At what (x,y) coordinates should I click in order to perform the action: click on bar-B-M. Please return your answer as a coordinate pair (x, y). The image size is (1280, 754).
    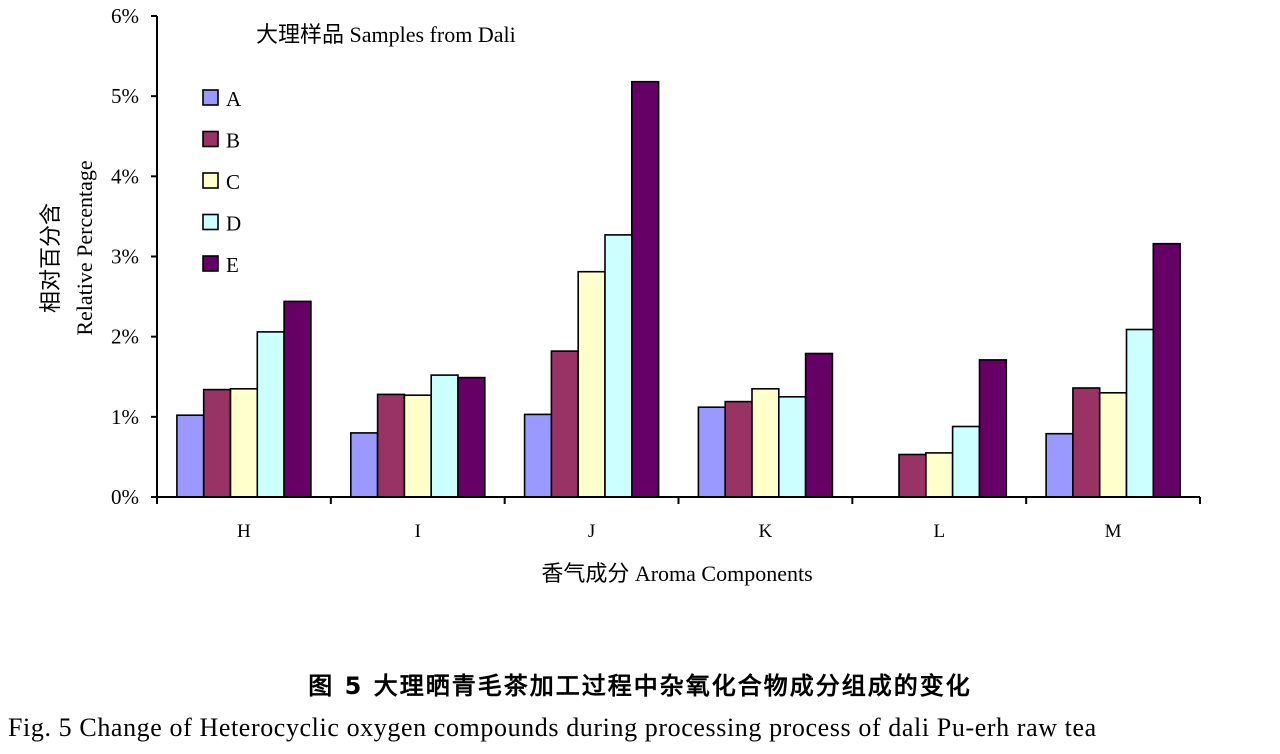
    Looking at the image, I should click on (1086, 442).